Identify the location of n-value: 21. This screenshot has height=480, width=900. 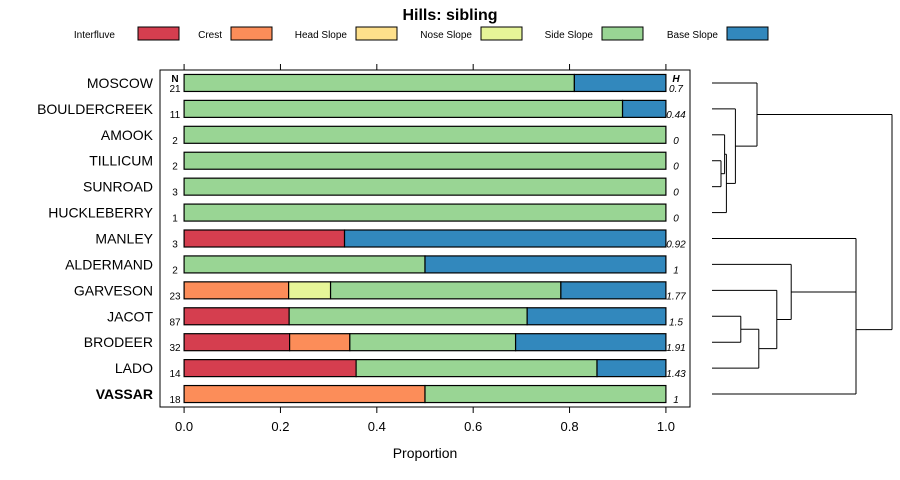
(175, 89).